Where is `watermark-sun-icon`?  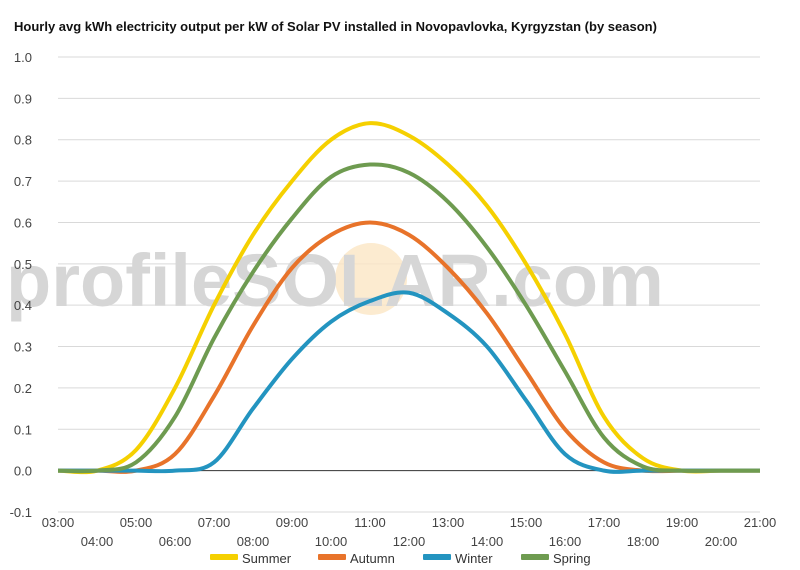
watermark-sun-icon is located at coordinates (371, 279).